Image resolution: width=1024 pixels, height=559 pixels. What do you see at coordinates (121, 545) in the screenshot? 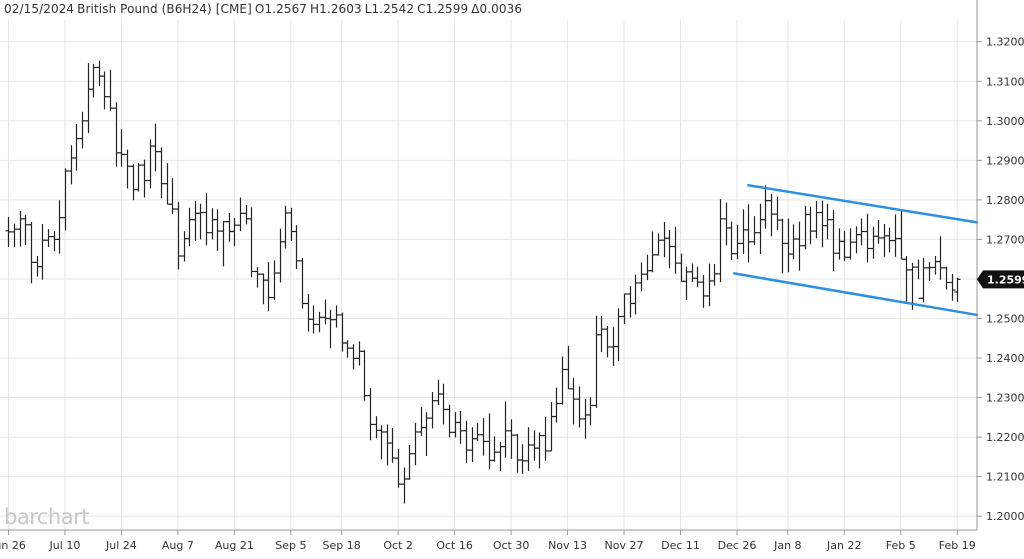
I see `x-tick-label: Jul 24` at bounding box center [121, 545].